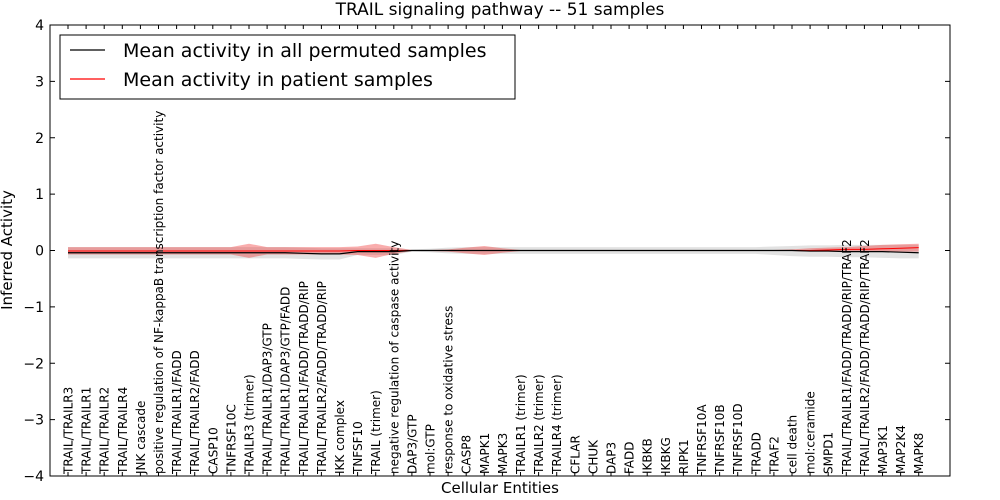 The width and height of the screenshot is (1000, 500). I want to click on x-category-label: mol:GTP, so click(431, 449).